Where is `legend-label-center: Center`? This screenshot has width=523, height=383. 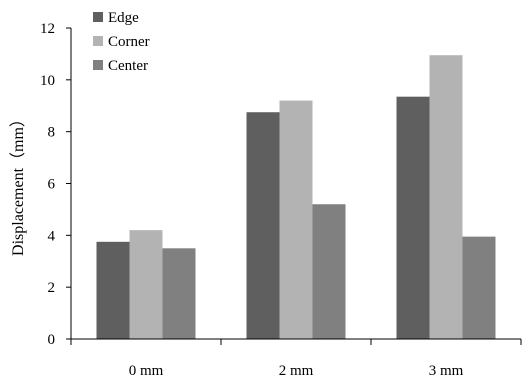 legend-label-center: Center is located at coordinates (128, 66).